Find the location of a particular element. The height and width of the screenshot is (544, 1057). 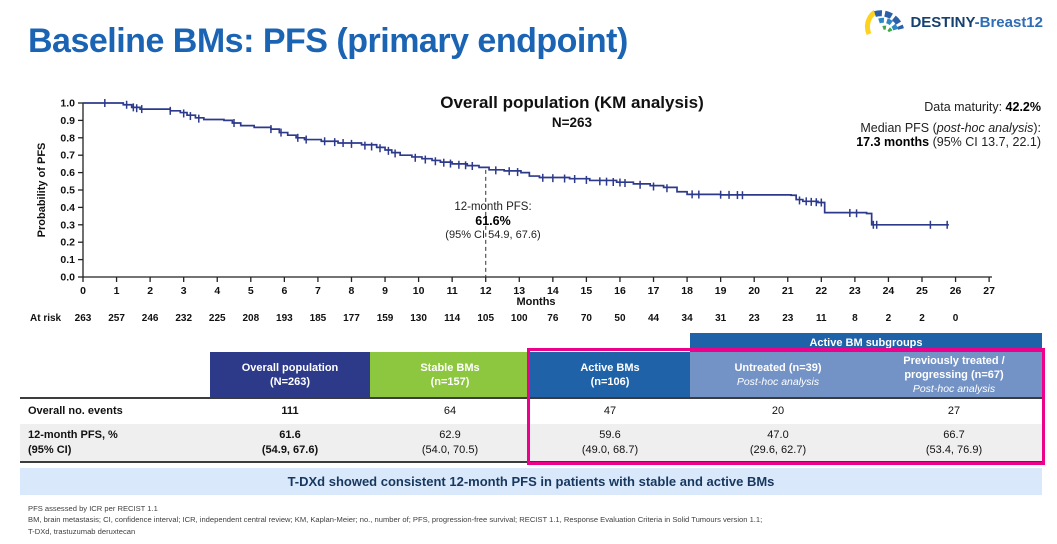

median-label-post: ): is located at coordinates (1037, 128).